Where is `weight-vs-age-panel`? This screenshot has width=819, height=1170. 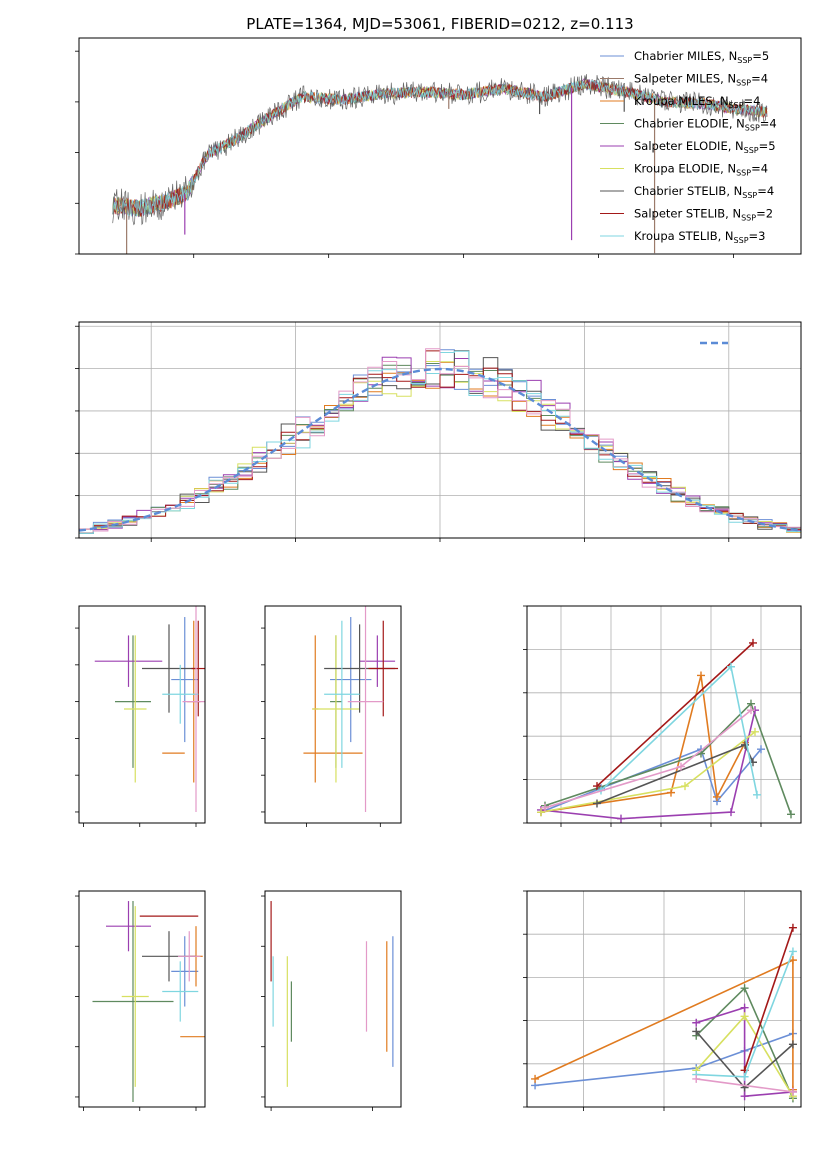 weight-vs-age-panel is located at coordinates (662, 716).